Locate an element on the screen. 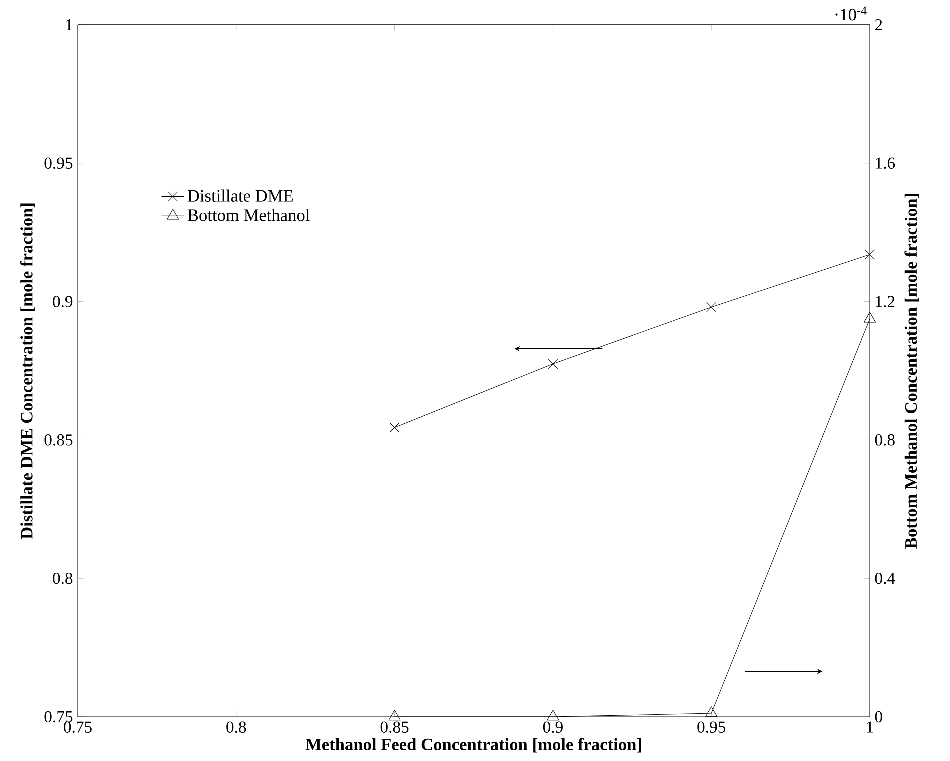 The width and height of the screenshot is (950, 761). y-tick-label: 0.75 is located at coordinates (58, 717).